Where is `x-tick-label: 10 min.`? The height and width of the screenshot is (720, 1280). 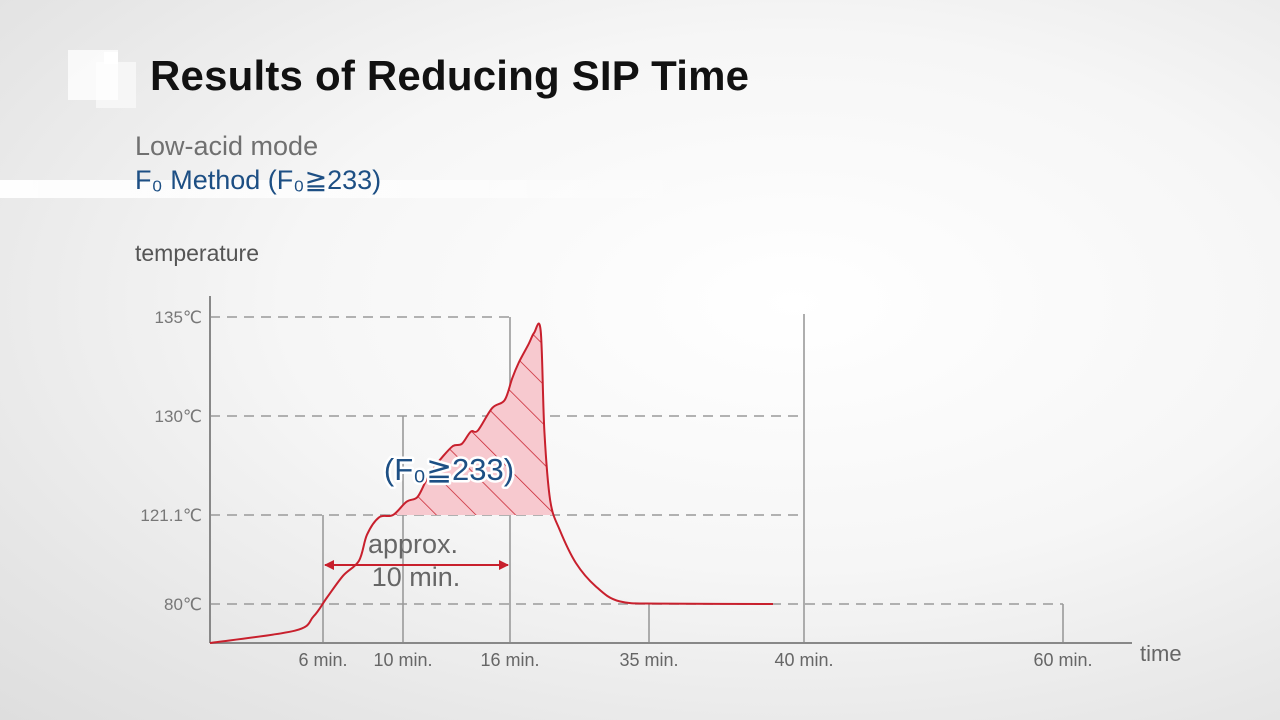 x-tick-label: 10 min. is located at coordinates (402, 660).